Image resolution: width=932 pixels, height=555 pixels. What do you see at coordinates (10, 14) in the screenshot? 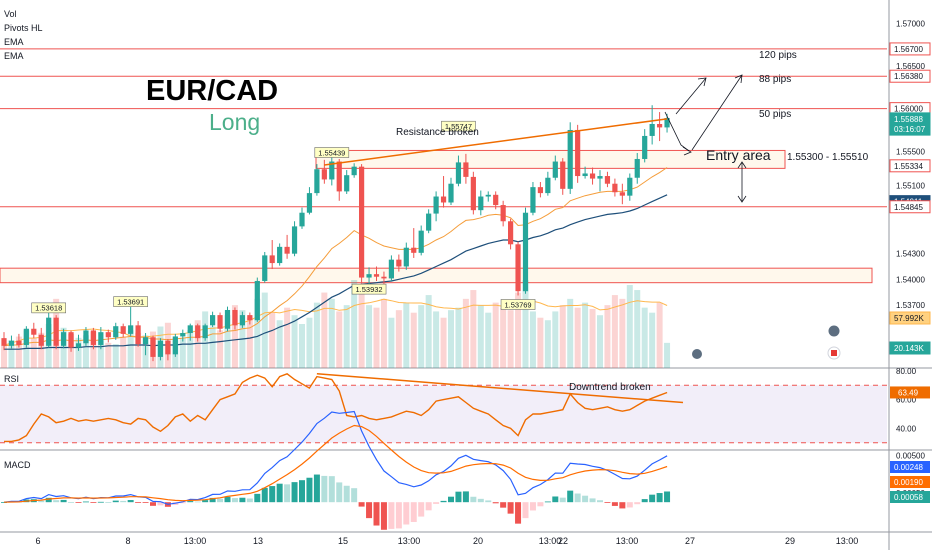
I see `legend-vol: Vol` at bounding box center [10, 14].